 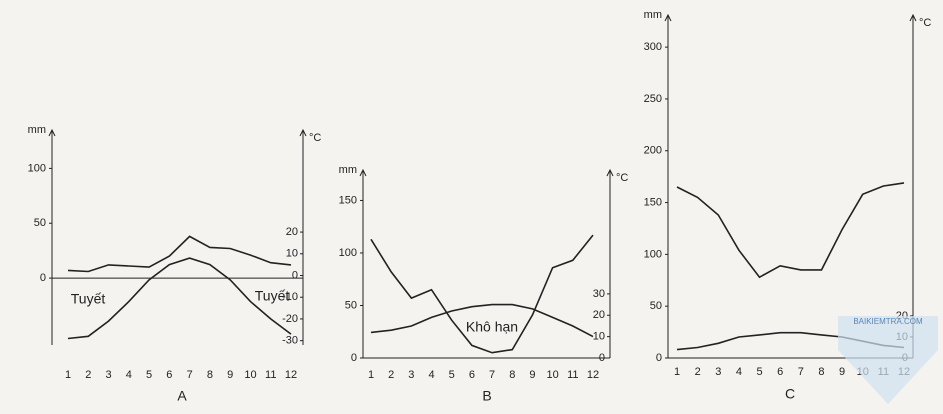 What do you see at coordinates (599, 294) in the screenshot?
I see `y2-tick-label: 30` at bounding box center [599, 294].